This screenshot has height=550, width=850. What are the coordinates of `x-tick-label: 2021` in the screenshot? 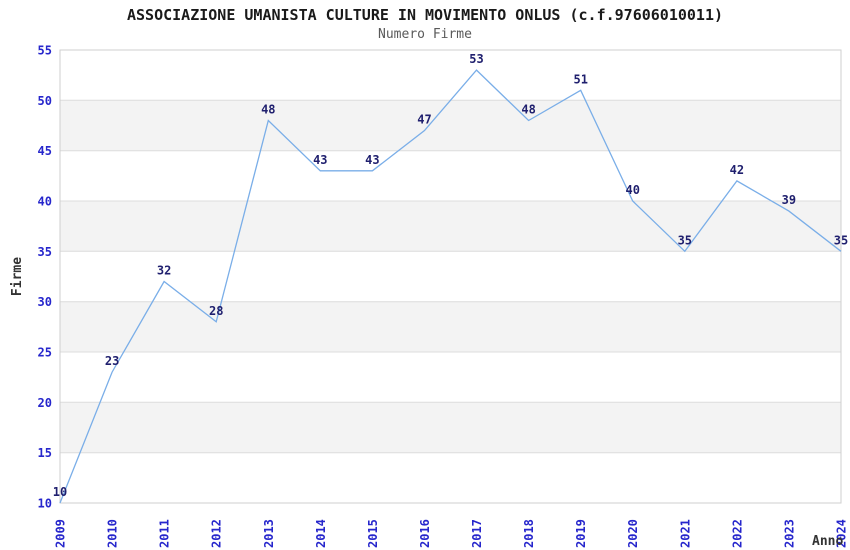 It's located at (685, 533).